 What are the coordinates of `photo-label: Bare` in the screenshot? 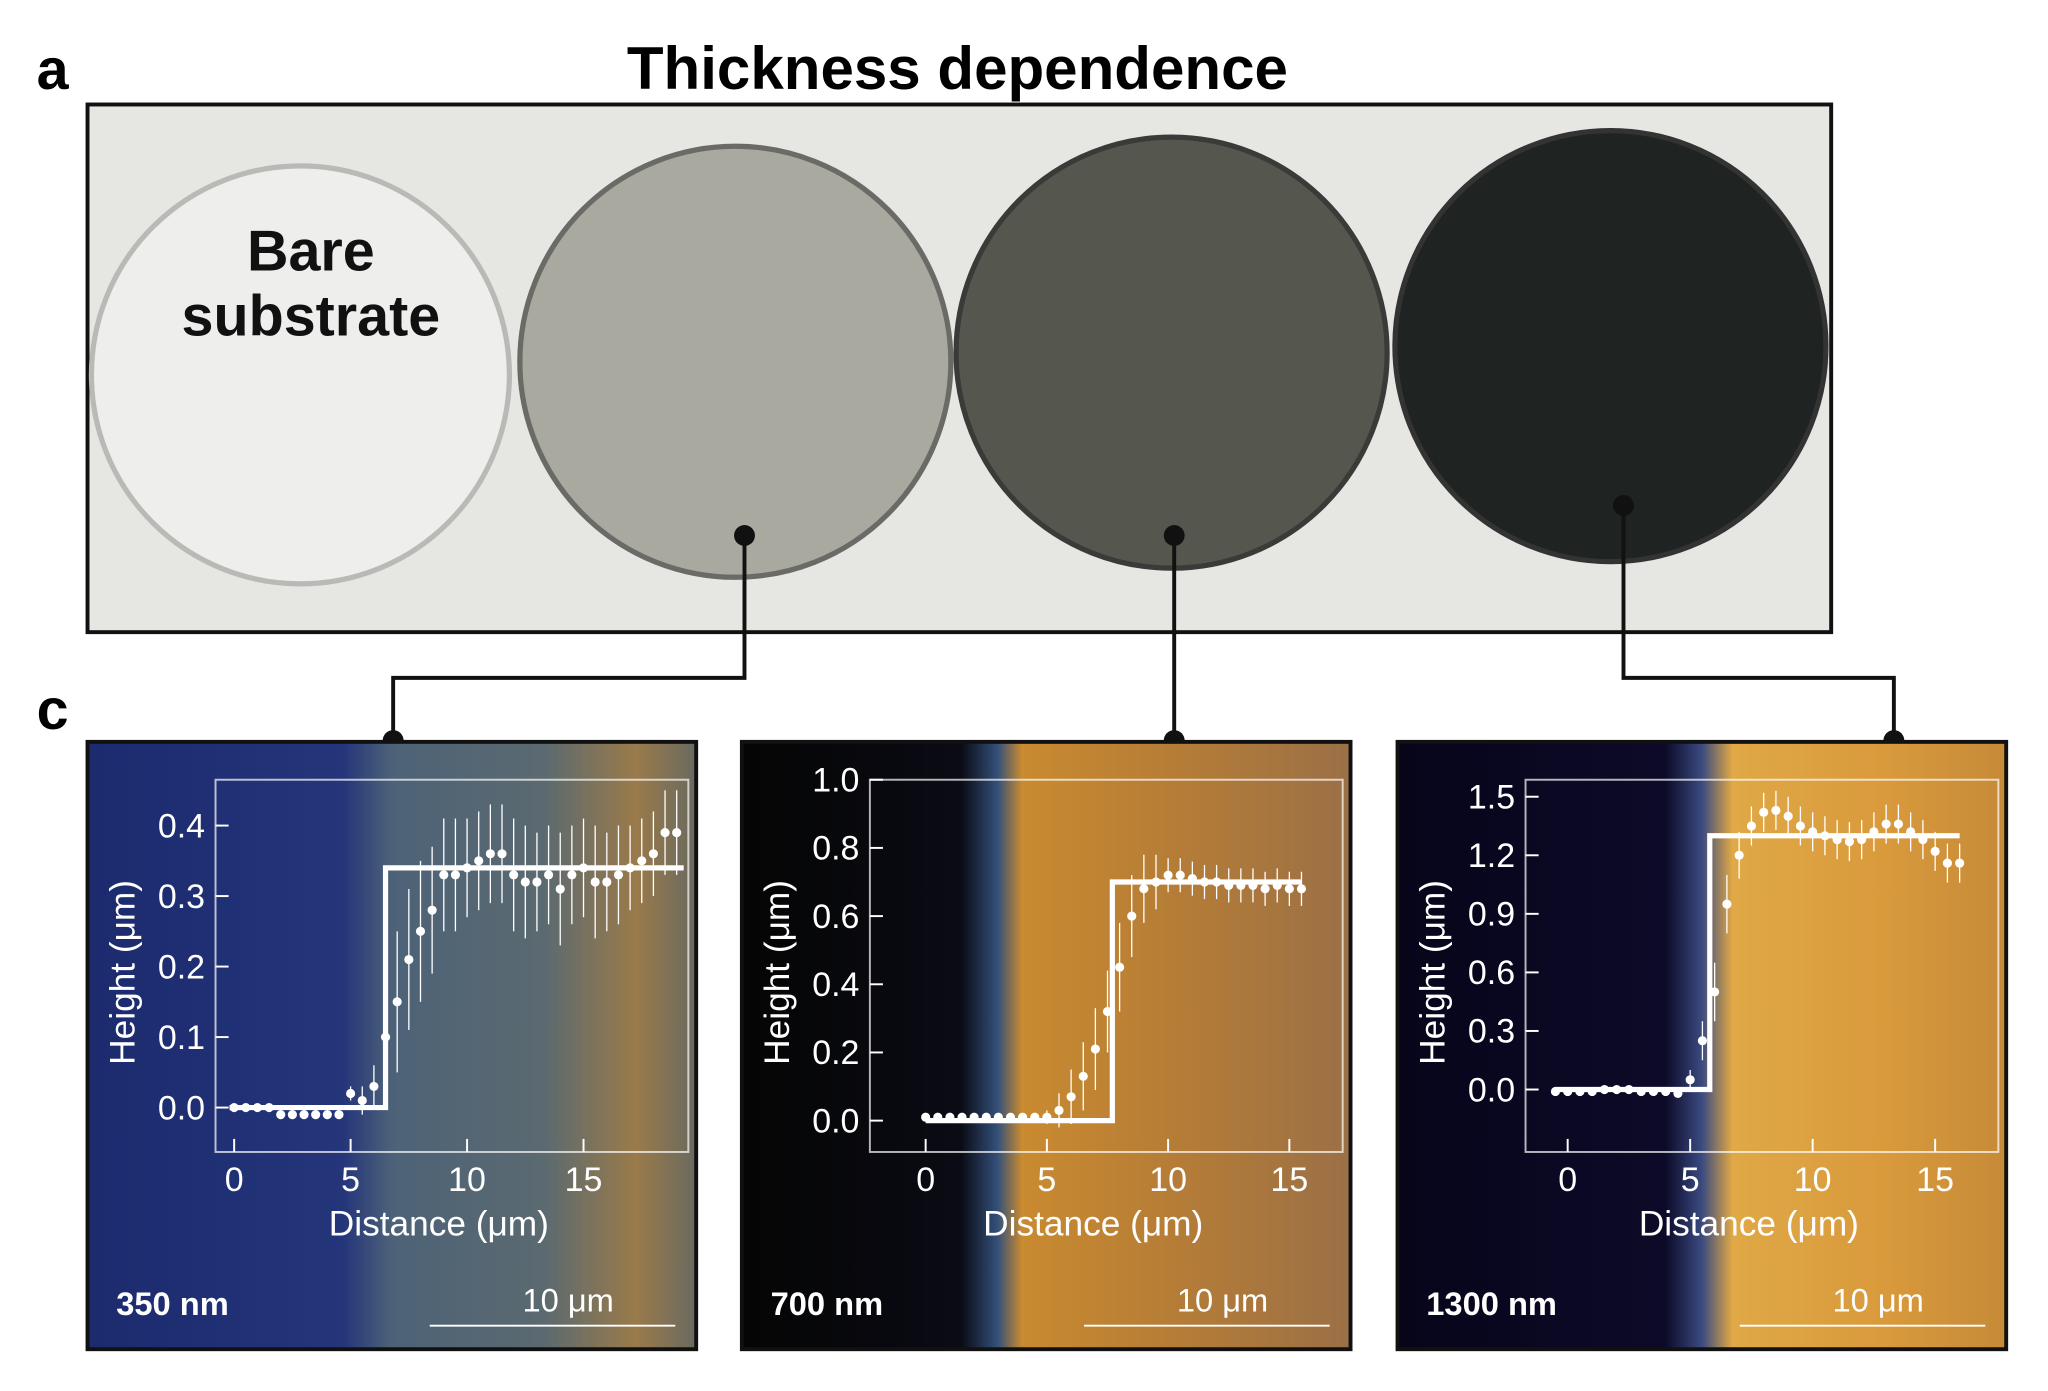 It's located at (311, 251).